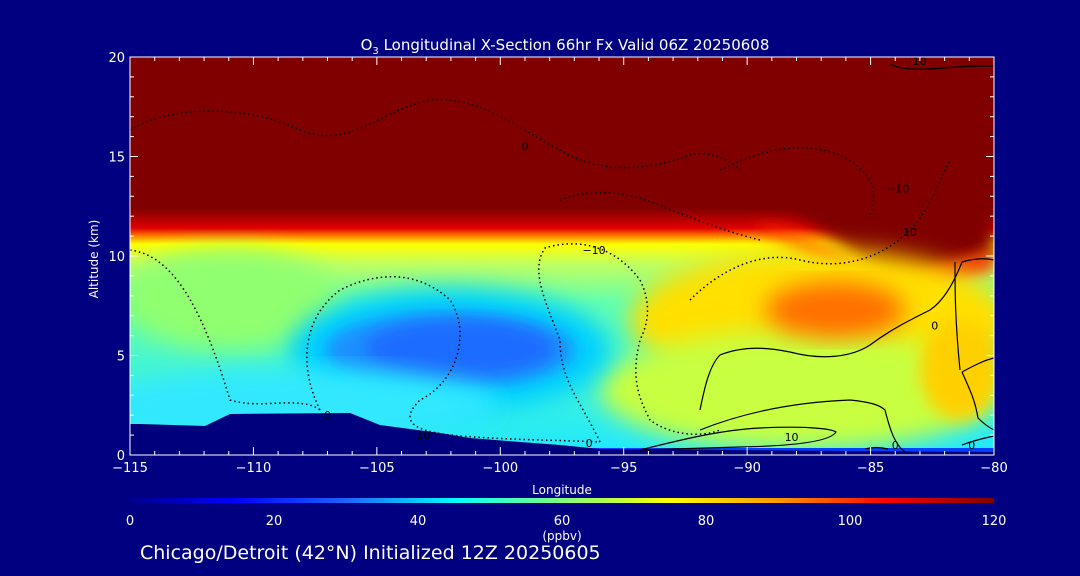  What do you see at coordinates (116, 158) in the screenshot?
I see `y-tick-label: 15` at bounding box center [116, 158].